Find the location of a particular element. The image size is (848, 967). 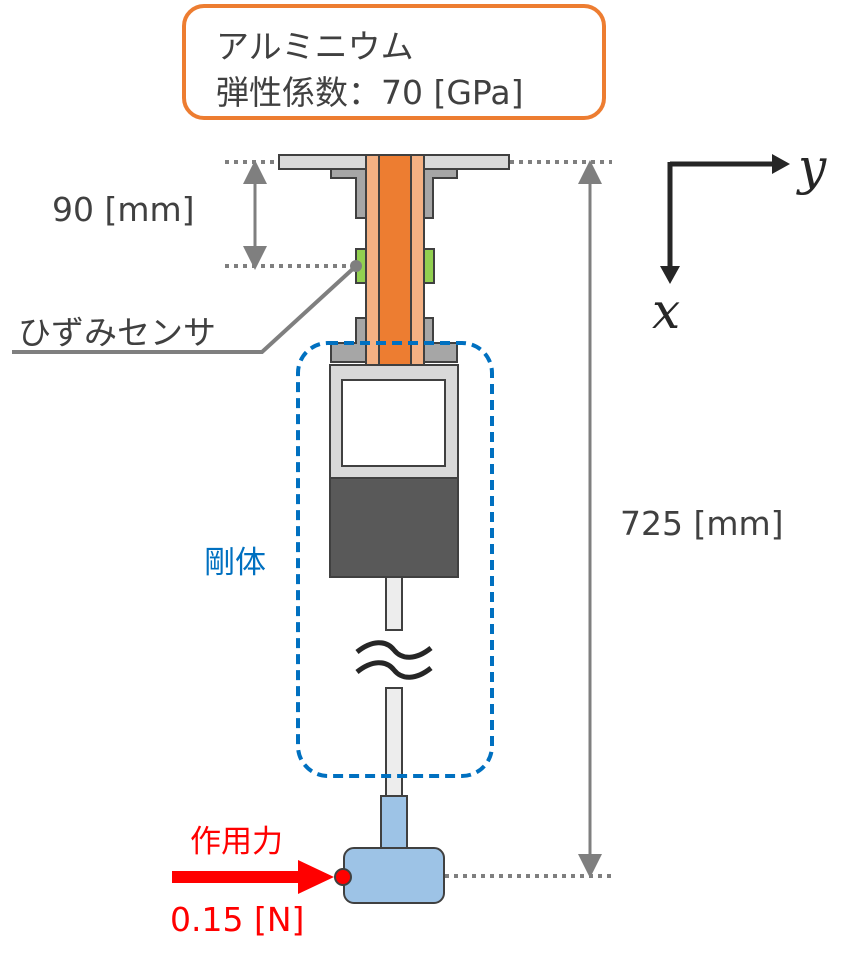

axis-y-label: y is located at coordinates (812, 167).